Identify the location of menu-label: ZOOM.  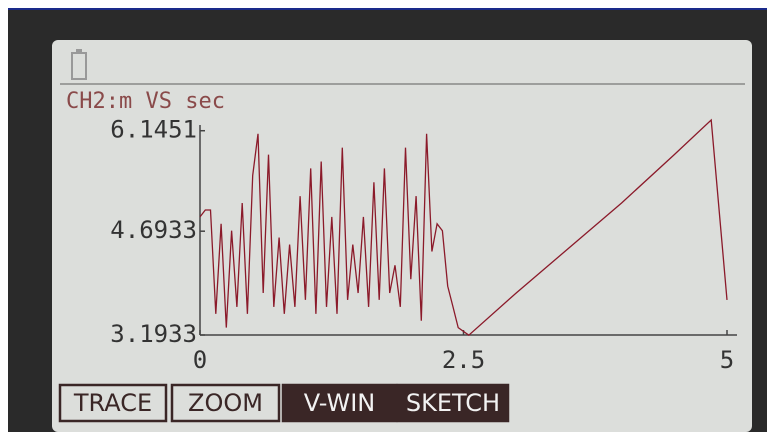
(225, 403).